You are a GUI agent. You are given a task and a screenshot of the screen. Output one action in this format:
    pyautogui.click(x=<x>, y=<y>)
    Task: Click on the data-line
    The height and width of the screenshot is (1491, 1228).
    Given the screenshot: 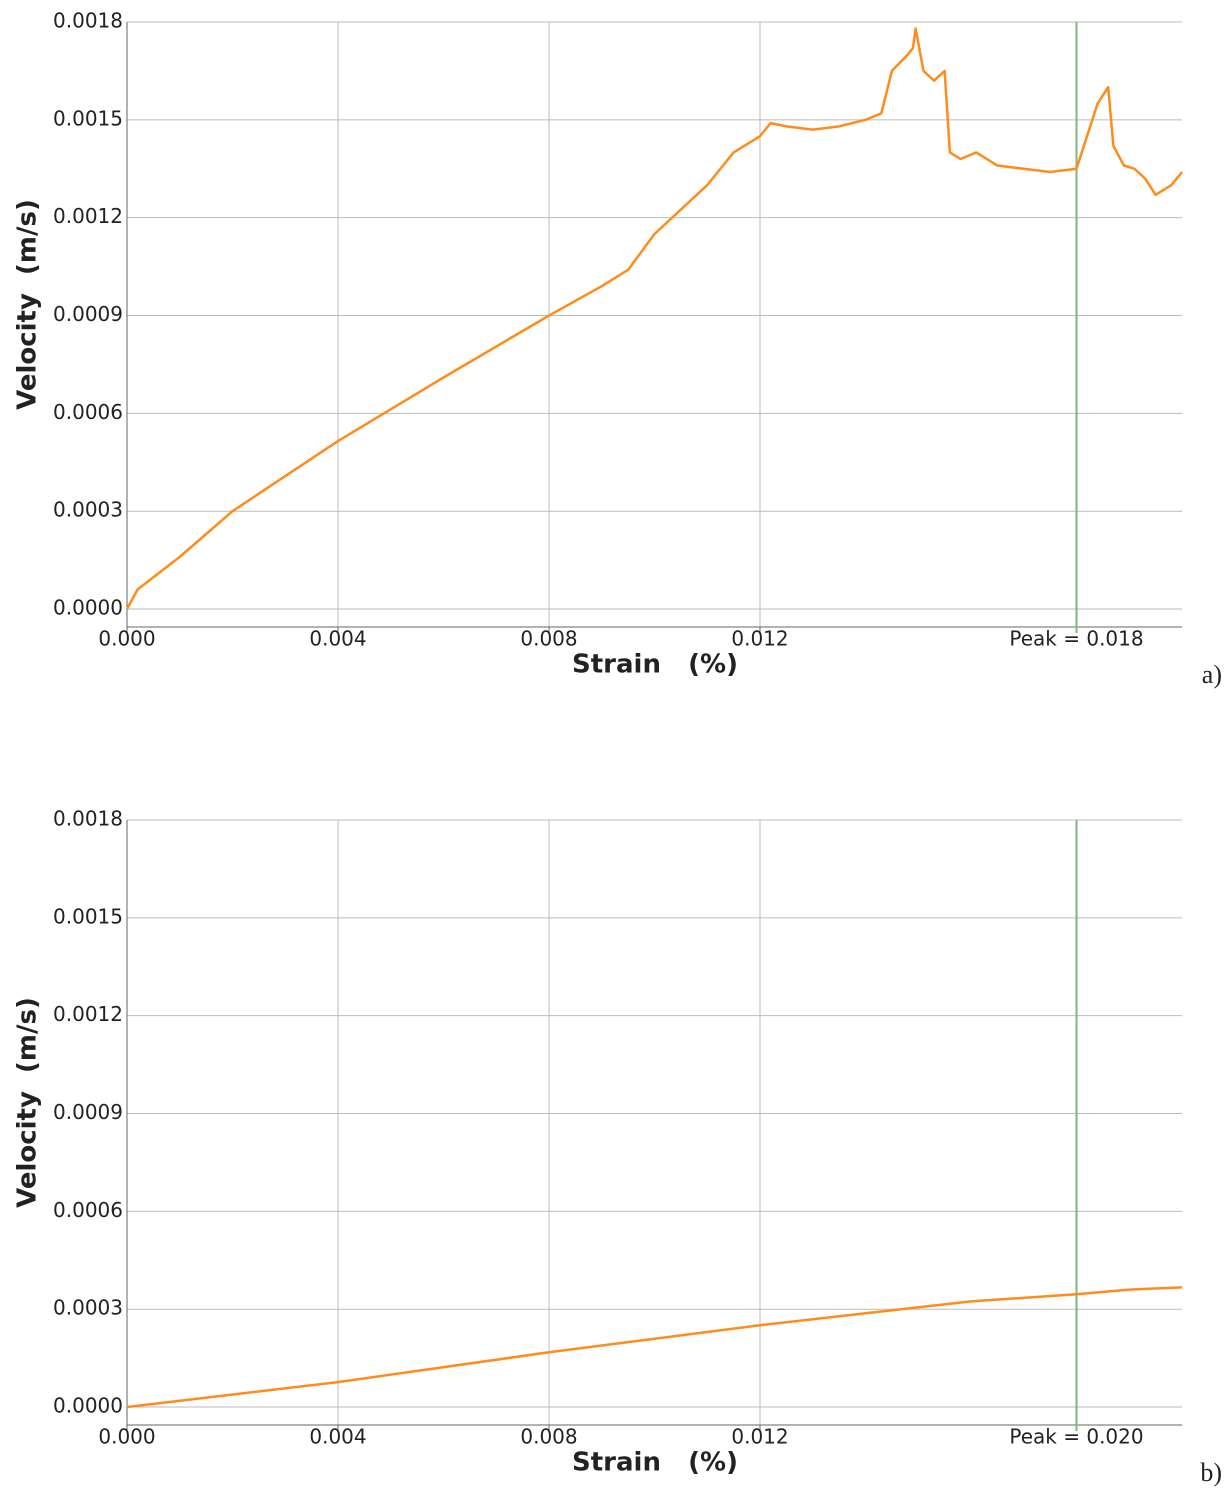 What is the action you would take?
    pyautogui.click(x=654, y=1347)
    